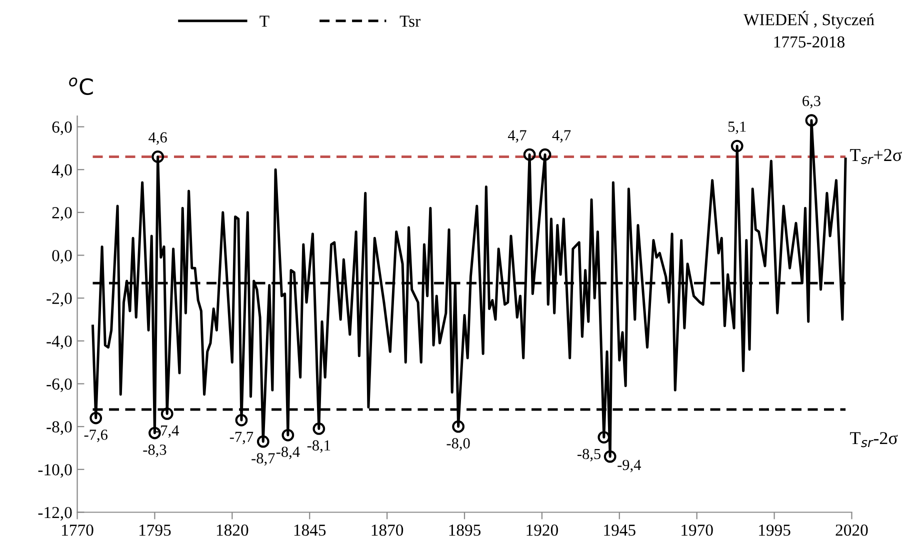 The image size is (909, 558). Describe the element at coordinates (55, 471) in the screenshot. I see `y-tick-label: -10,0` at that location.